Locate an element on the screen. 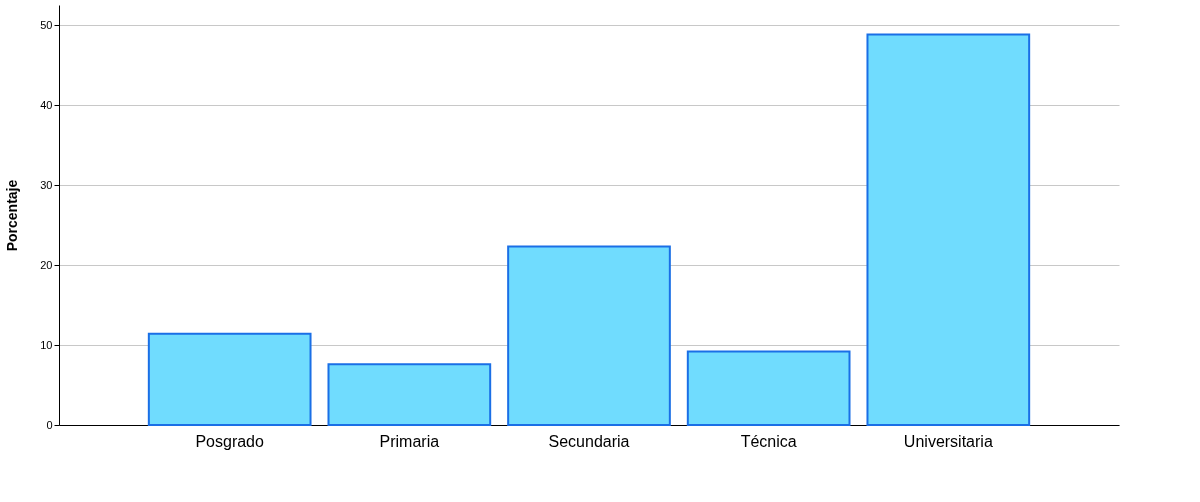 This screenshot has height=502, width=1200. x-tick-label: Posgrado is located at coordinates (230, 441).